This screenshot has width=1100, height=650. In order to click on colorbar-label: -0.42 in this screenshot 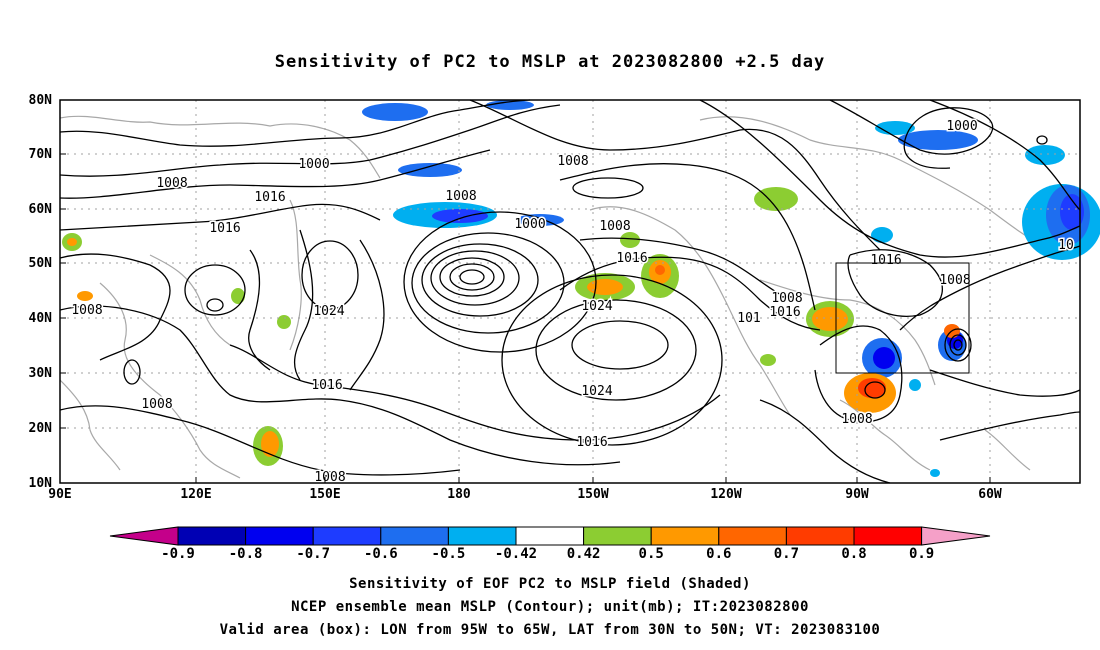, I will do `click(516, 554)`.